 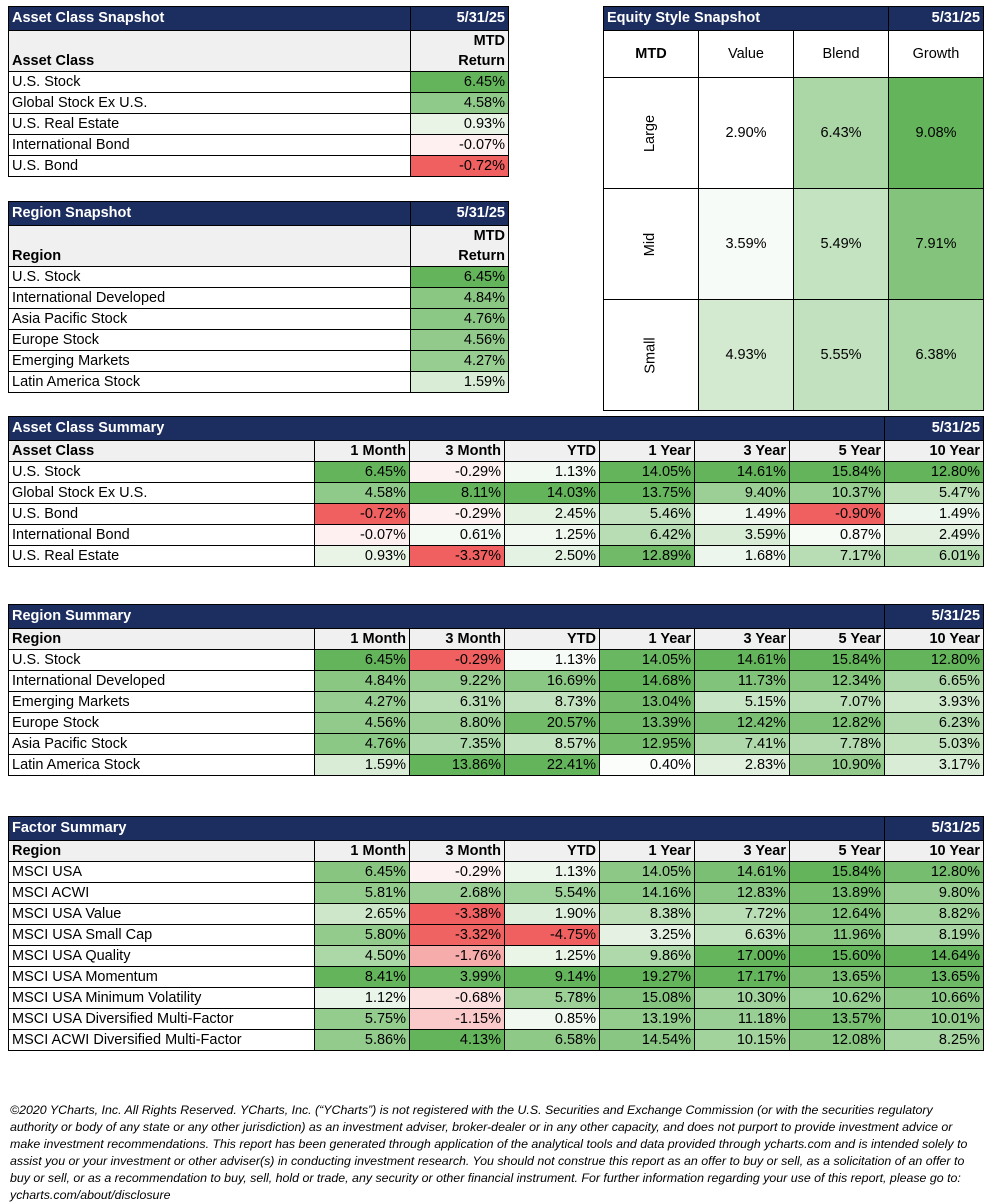 I want to click on cell-10-year: 6.01%, so click(x=934, y=556).